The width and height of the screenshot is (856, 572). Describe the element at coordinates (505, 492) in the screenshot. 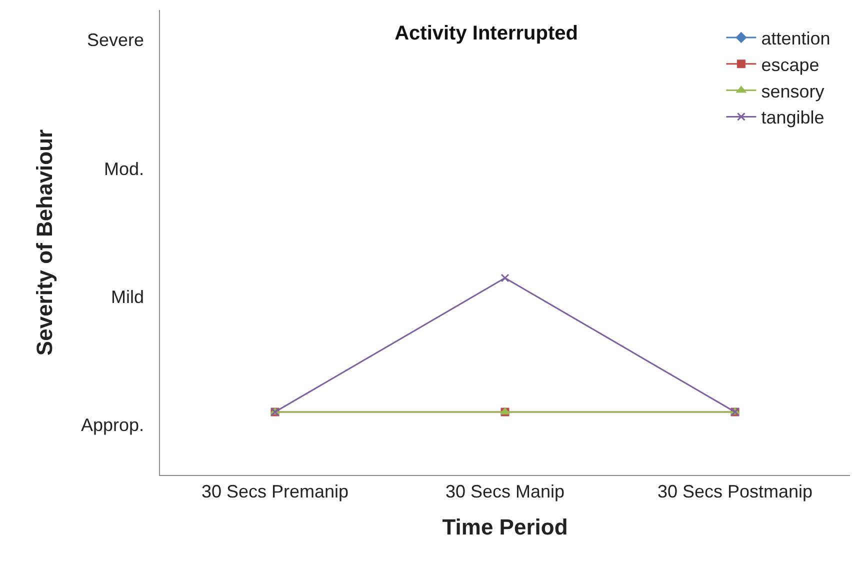

I see `x-tick-label: 30 Secs Manip` at that location.